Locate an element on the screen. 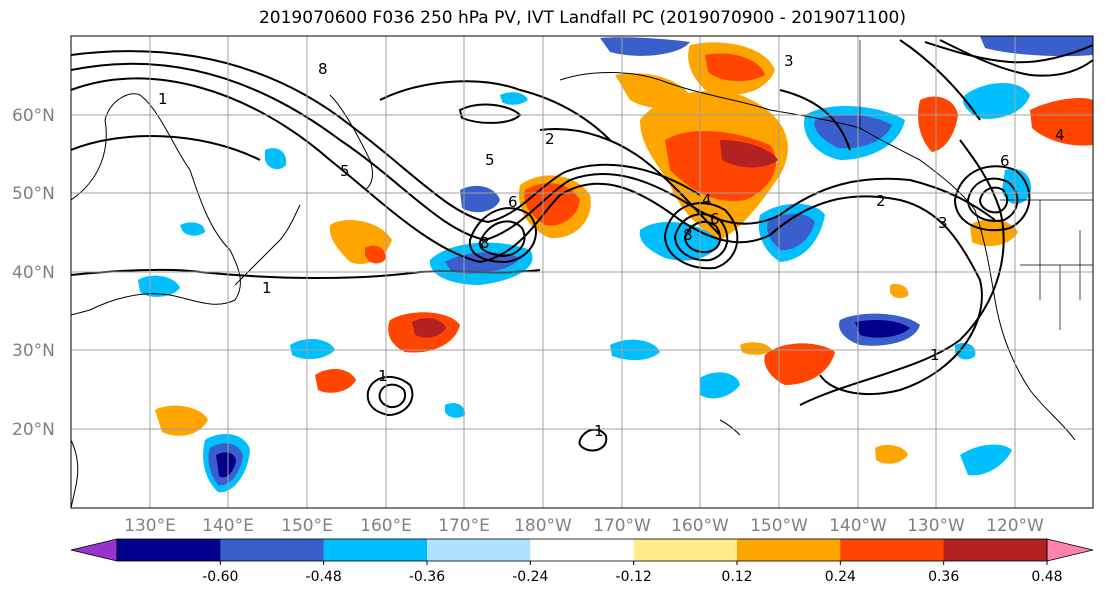 The image size is (1105, 601). coastline-kamchatka is located at coordinates (351, 142).